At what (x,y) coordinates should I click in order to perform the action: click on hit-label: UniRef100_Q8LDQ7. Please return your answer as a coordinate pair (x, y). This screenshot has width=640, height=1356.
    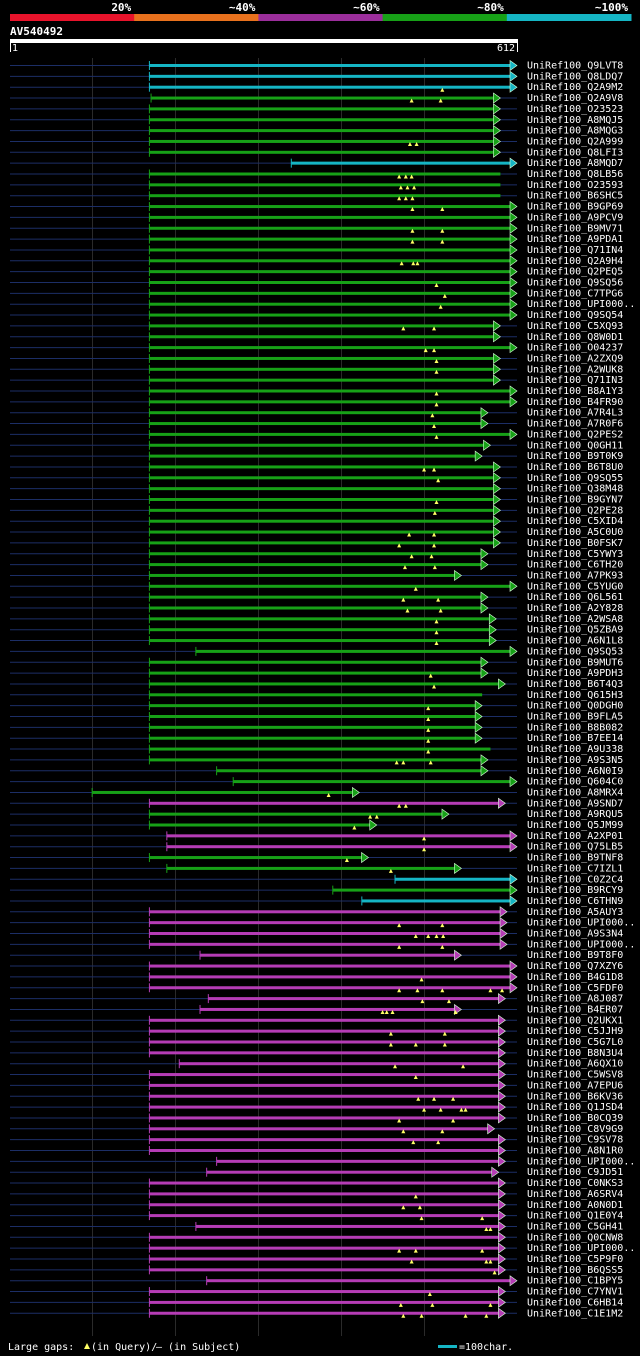
    Looking at the image, I should click on (575, 76).